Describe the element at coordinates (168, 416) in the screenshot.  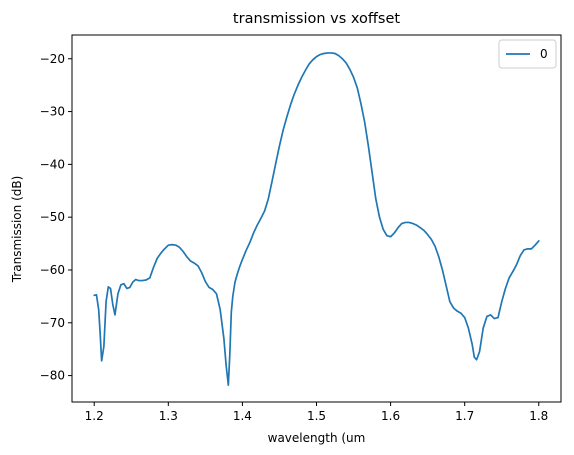
I see `x-tick-label: 1.3` at that location.